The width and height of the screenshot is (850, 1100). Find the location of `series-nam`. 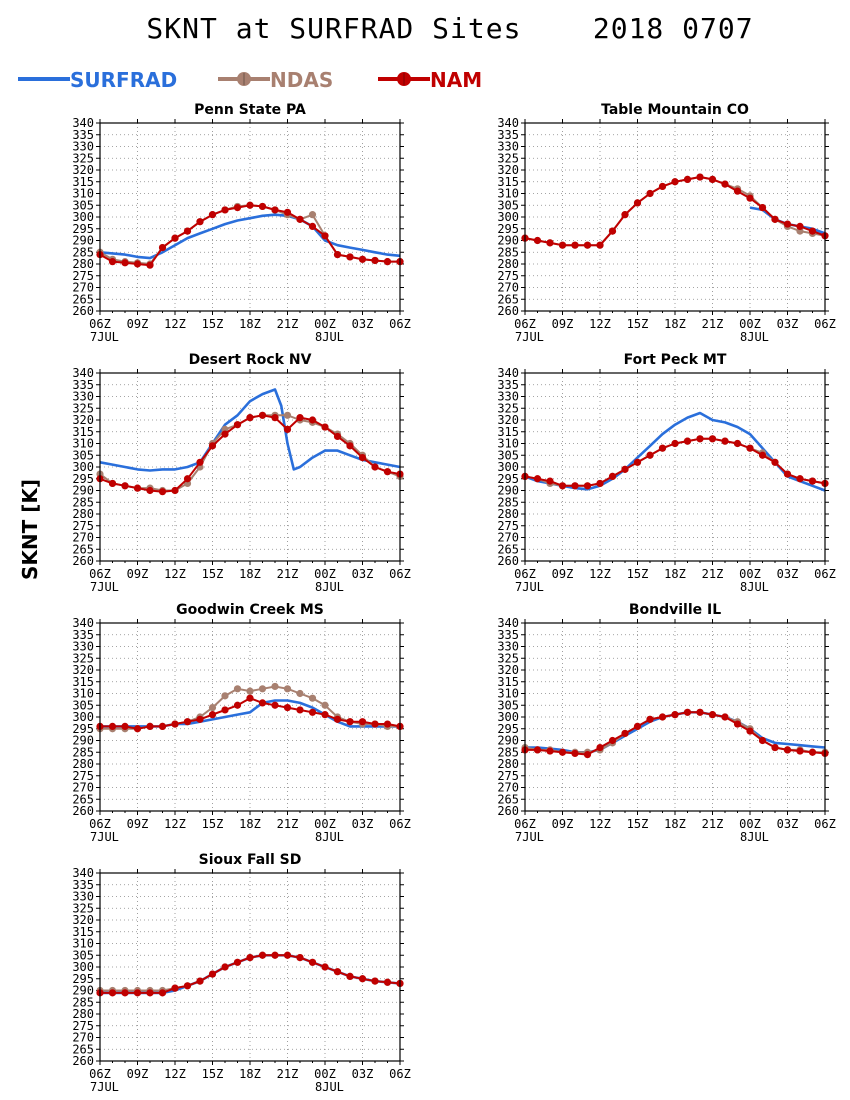

series-nam is located at coordinates (675, 462).